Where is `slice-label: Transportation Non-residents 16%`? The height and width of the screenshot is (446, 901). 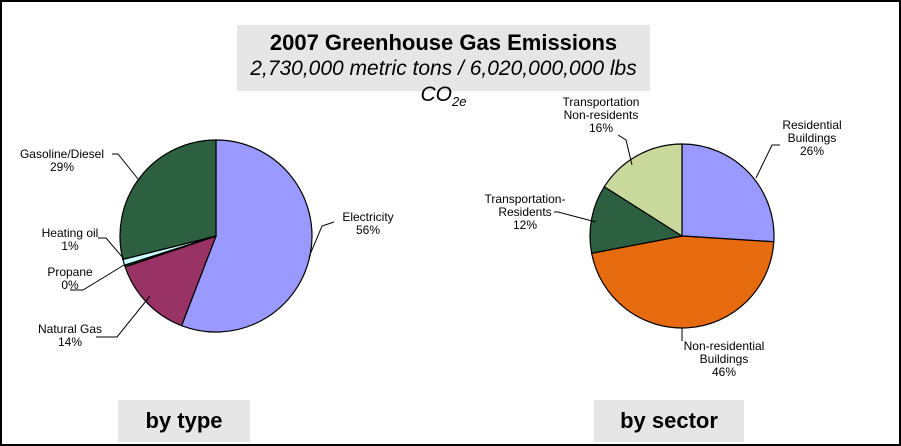
slice-label: Transportation Non-residents 16% is located at coordinates (601, 115).